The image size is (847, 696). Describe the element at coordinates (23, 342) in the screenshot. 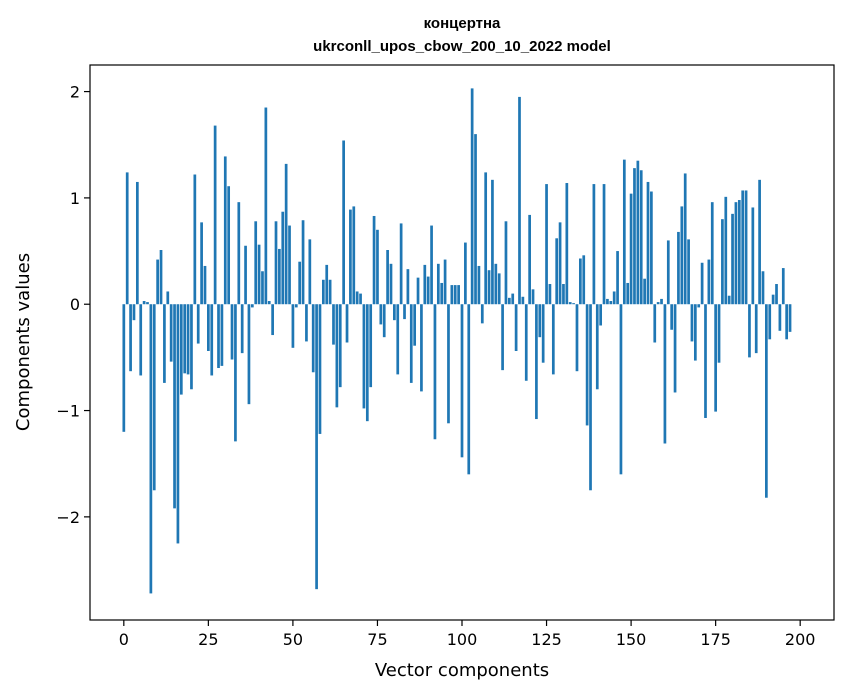

I see `y-axis-label: Components values` at that location.